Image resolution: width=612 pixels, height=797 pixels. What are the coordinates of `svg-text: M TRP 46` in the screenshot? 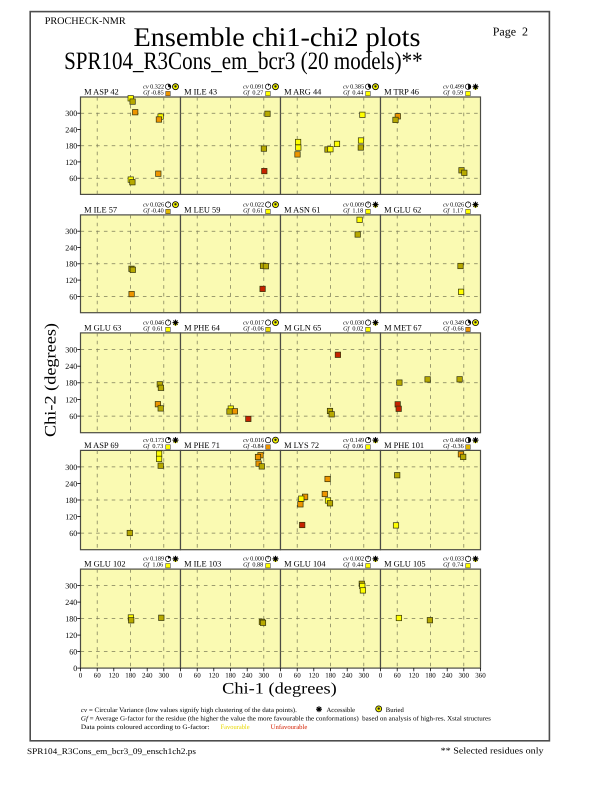 It's located at (401, 92).